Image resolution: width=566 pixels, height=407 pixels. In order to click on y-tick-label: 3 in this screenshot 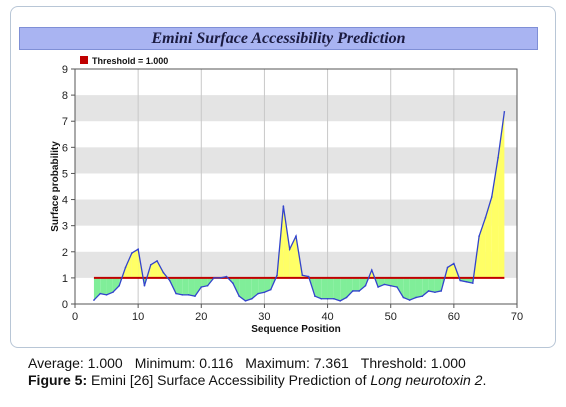, I will do `click(65, 227)`.